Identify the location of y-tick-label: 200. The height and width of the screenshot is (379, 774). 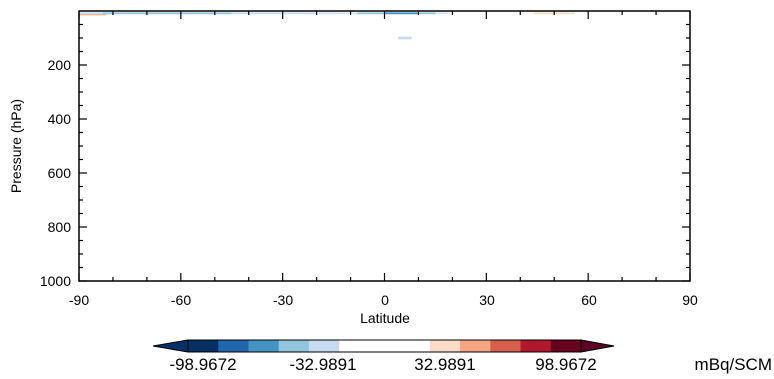
(60, 65).